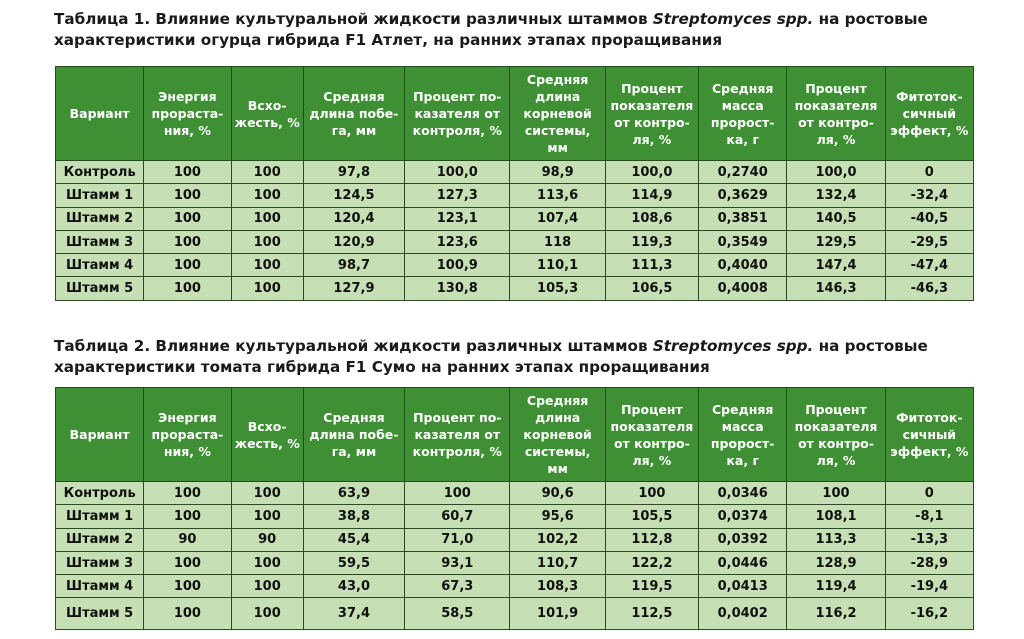 The image size is (1024, 639). What do you see at coordinates (652, 586) in the screenshot?
I see `table-cell: 119,5` at bounding box center [652, 586].